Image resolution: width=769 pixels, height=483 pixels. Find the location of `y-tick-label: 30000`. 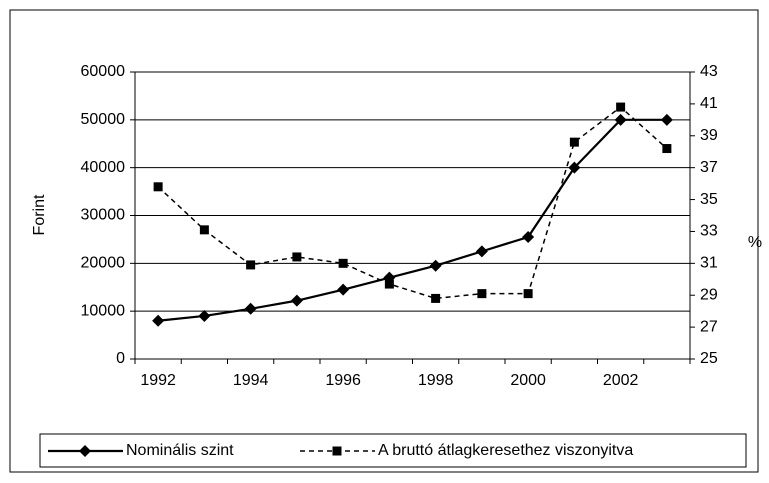

y-tick-label: 30000 is located at coordinates (103, 215).